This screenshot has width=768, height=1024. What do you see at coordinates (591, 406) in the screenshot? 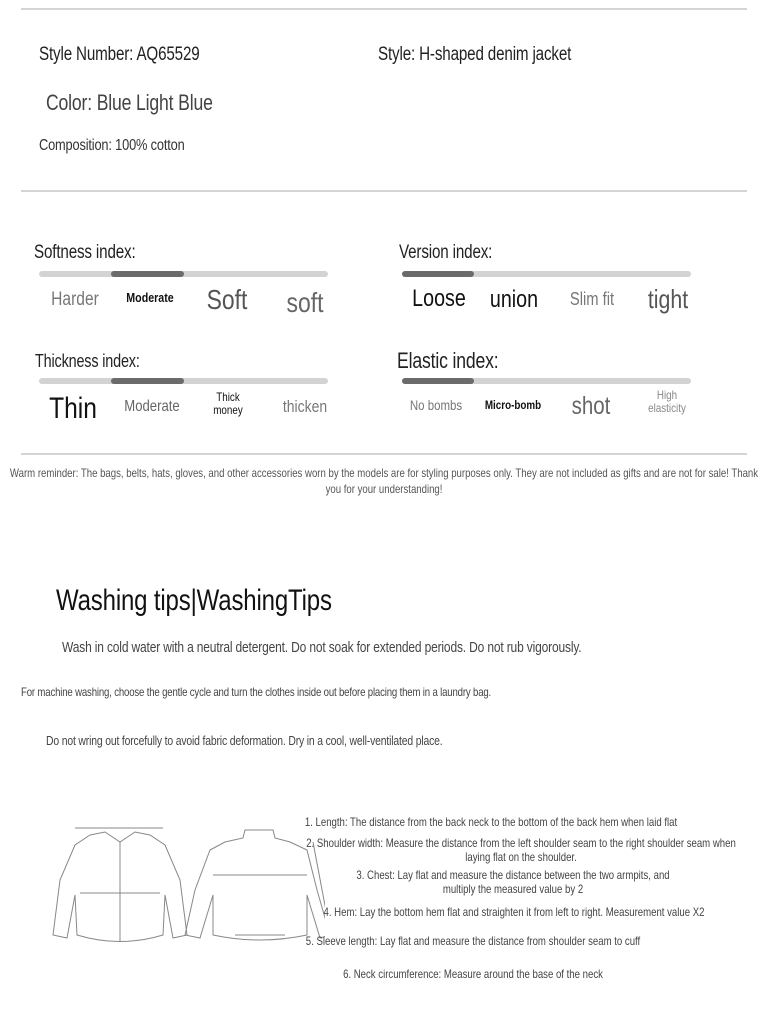
I see `elastic-option: shot` at bounding box center [591, 406].